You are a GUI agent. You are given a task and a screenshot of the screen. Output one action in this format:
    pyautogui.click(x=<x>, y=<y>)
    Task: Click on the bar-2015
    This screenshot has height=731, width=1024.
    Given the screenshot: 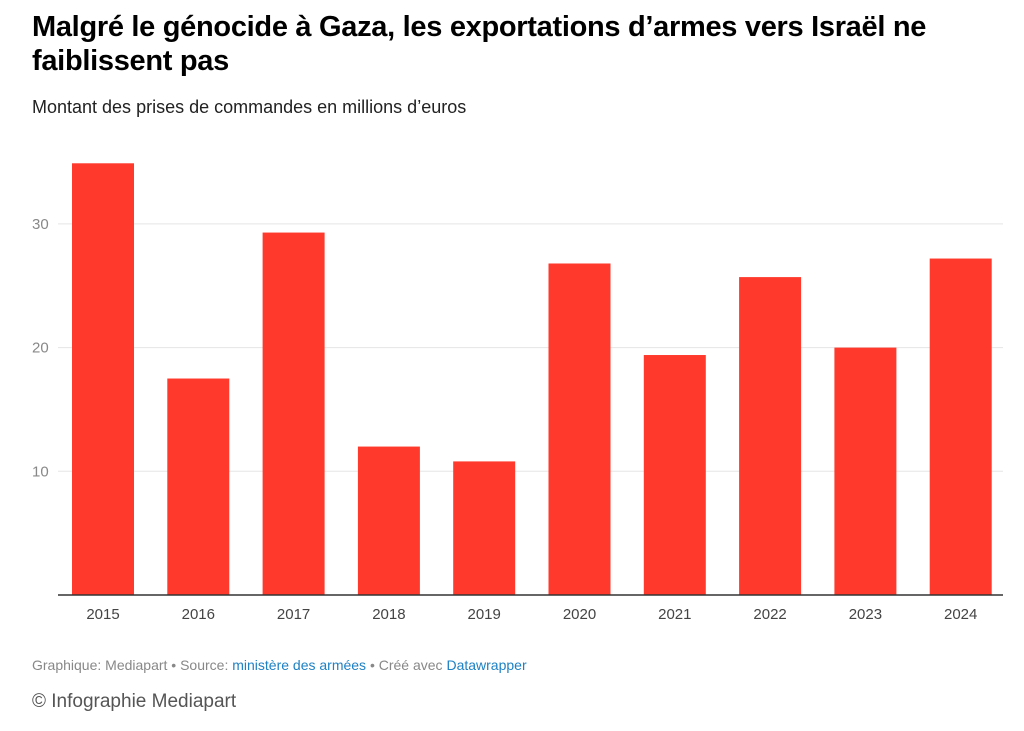 What is the action you would take?
    pyautogui.click(x=103, y=379)
    